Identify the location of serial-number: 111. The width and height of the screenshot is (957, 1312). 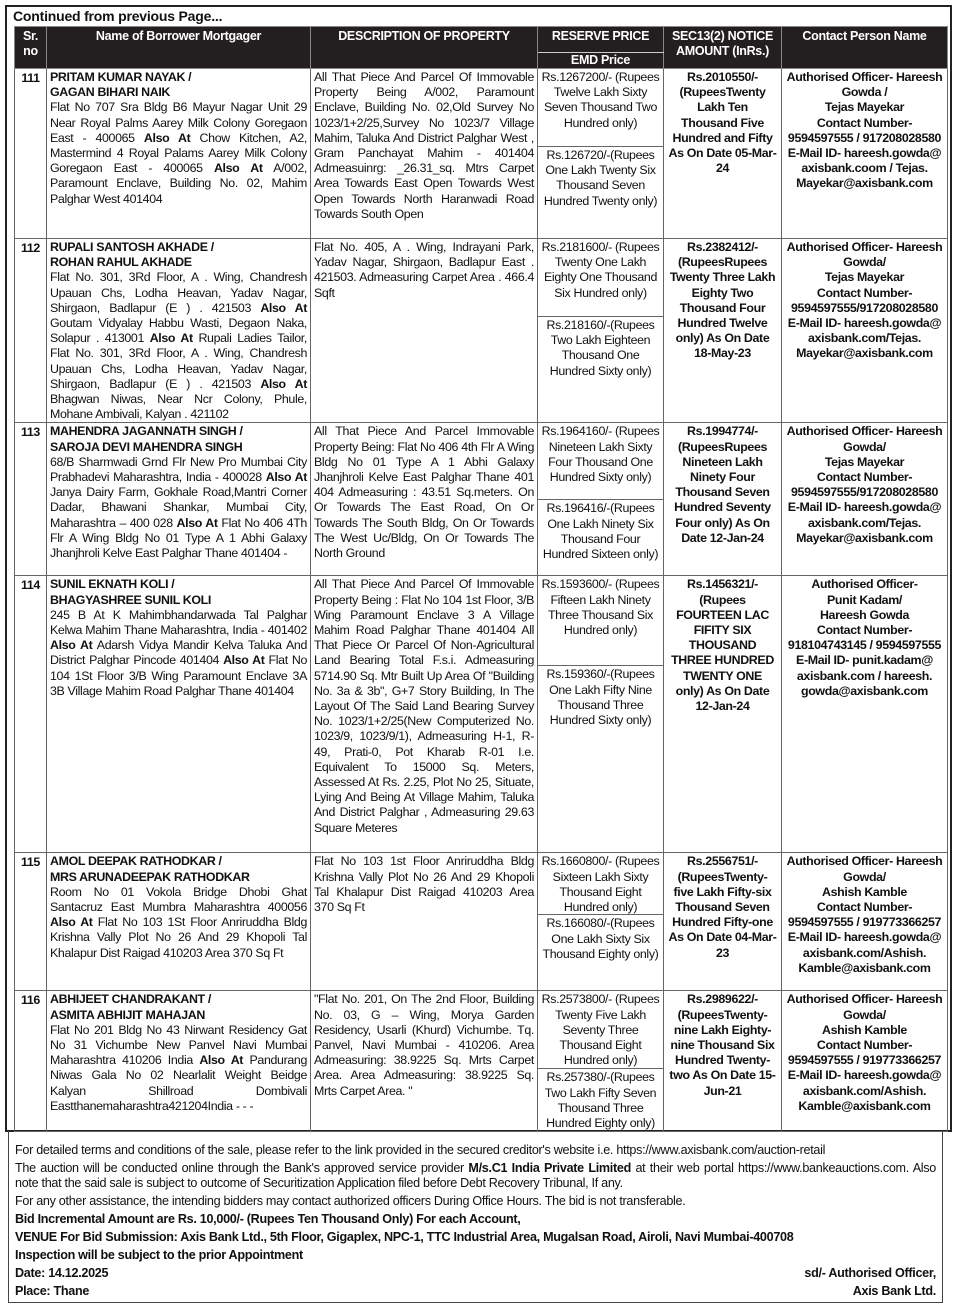
(30, 153).